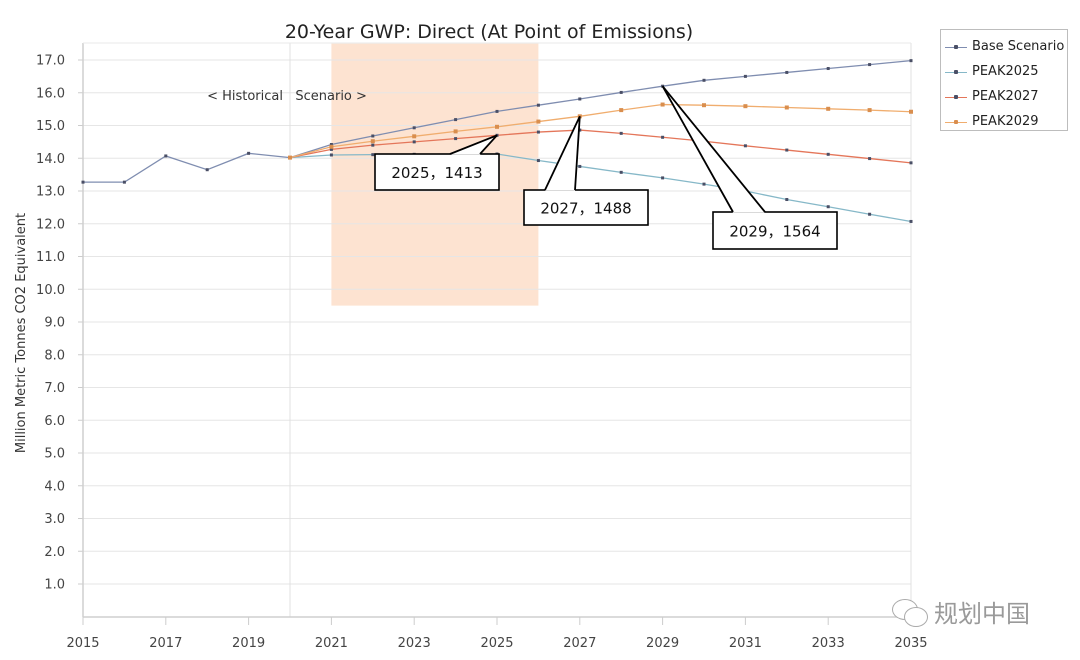  I want to click on y-tick-label: 17.0, so click(50, 61).